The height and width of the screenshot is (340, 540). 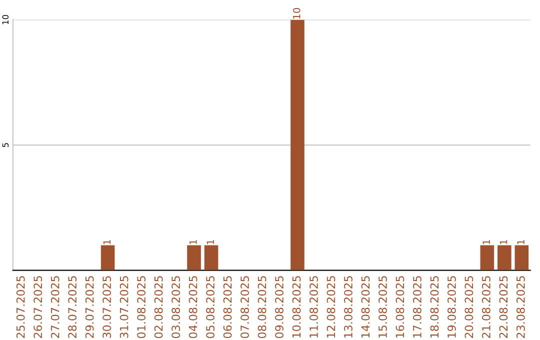 What do you see at coordinates (176, 307) in the screenshot?
I see `x-tick-label: 03.08.2025` at bounding box center [176, 307].